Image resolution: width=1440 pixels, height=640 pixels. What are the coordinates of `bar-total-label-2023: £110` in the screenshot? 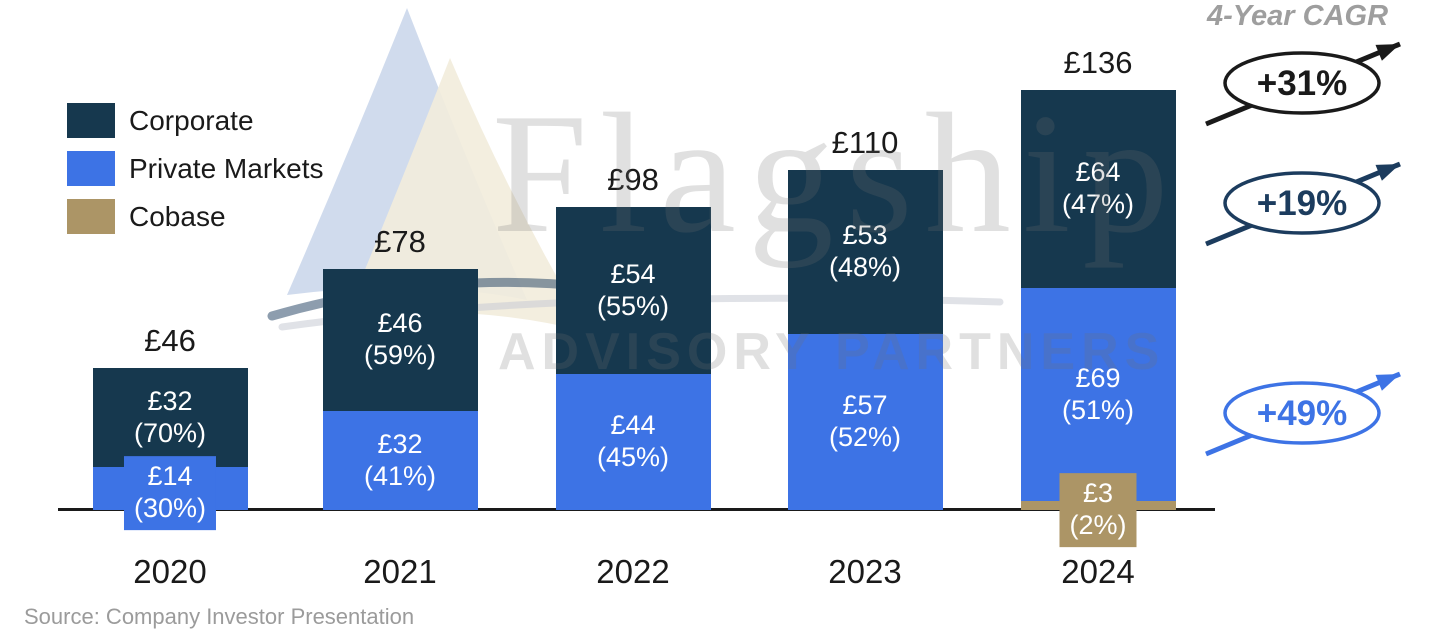 It's located at (865, 142).